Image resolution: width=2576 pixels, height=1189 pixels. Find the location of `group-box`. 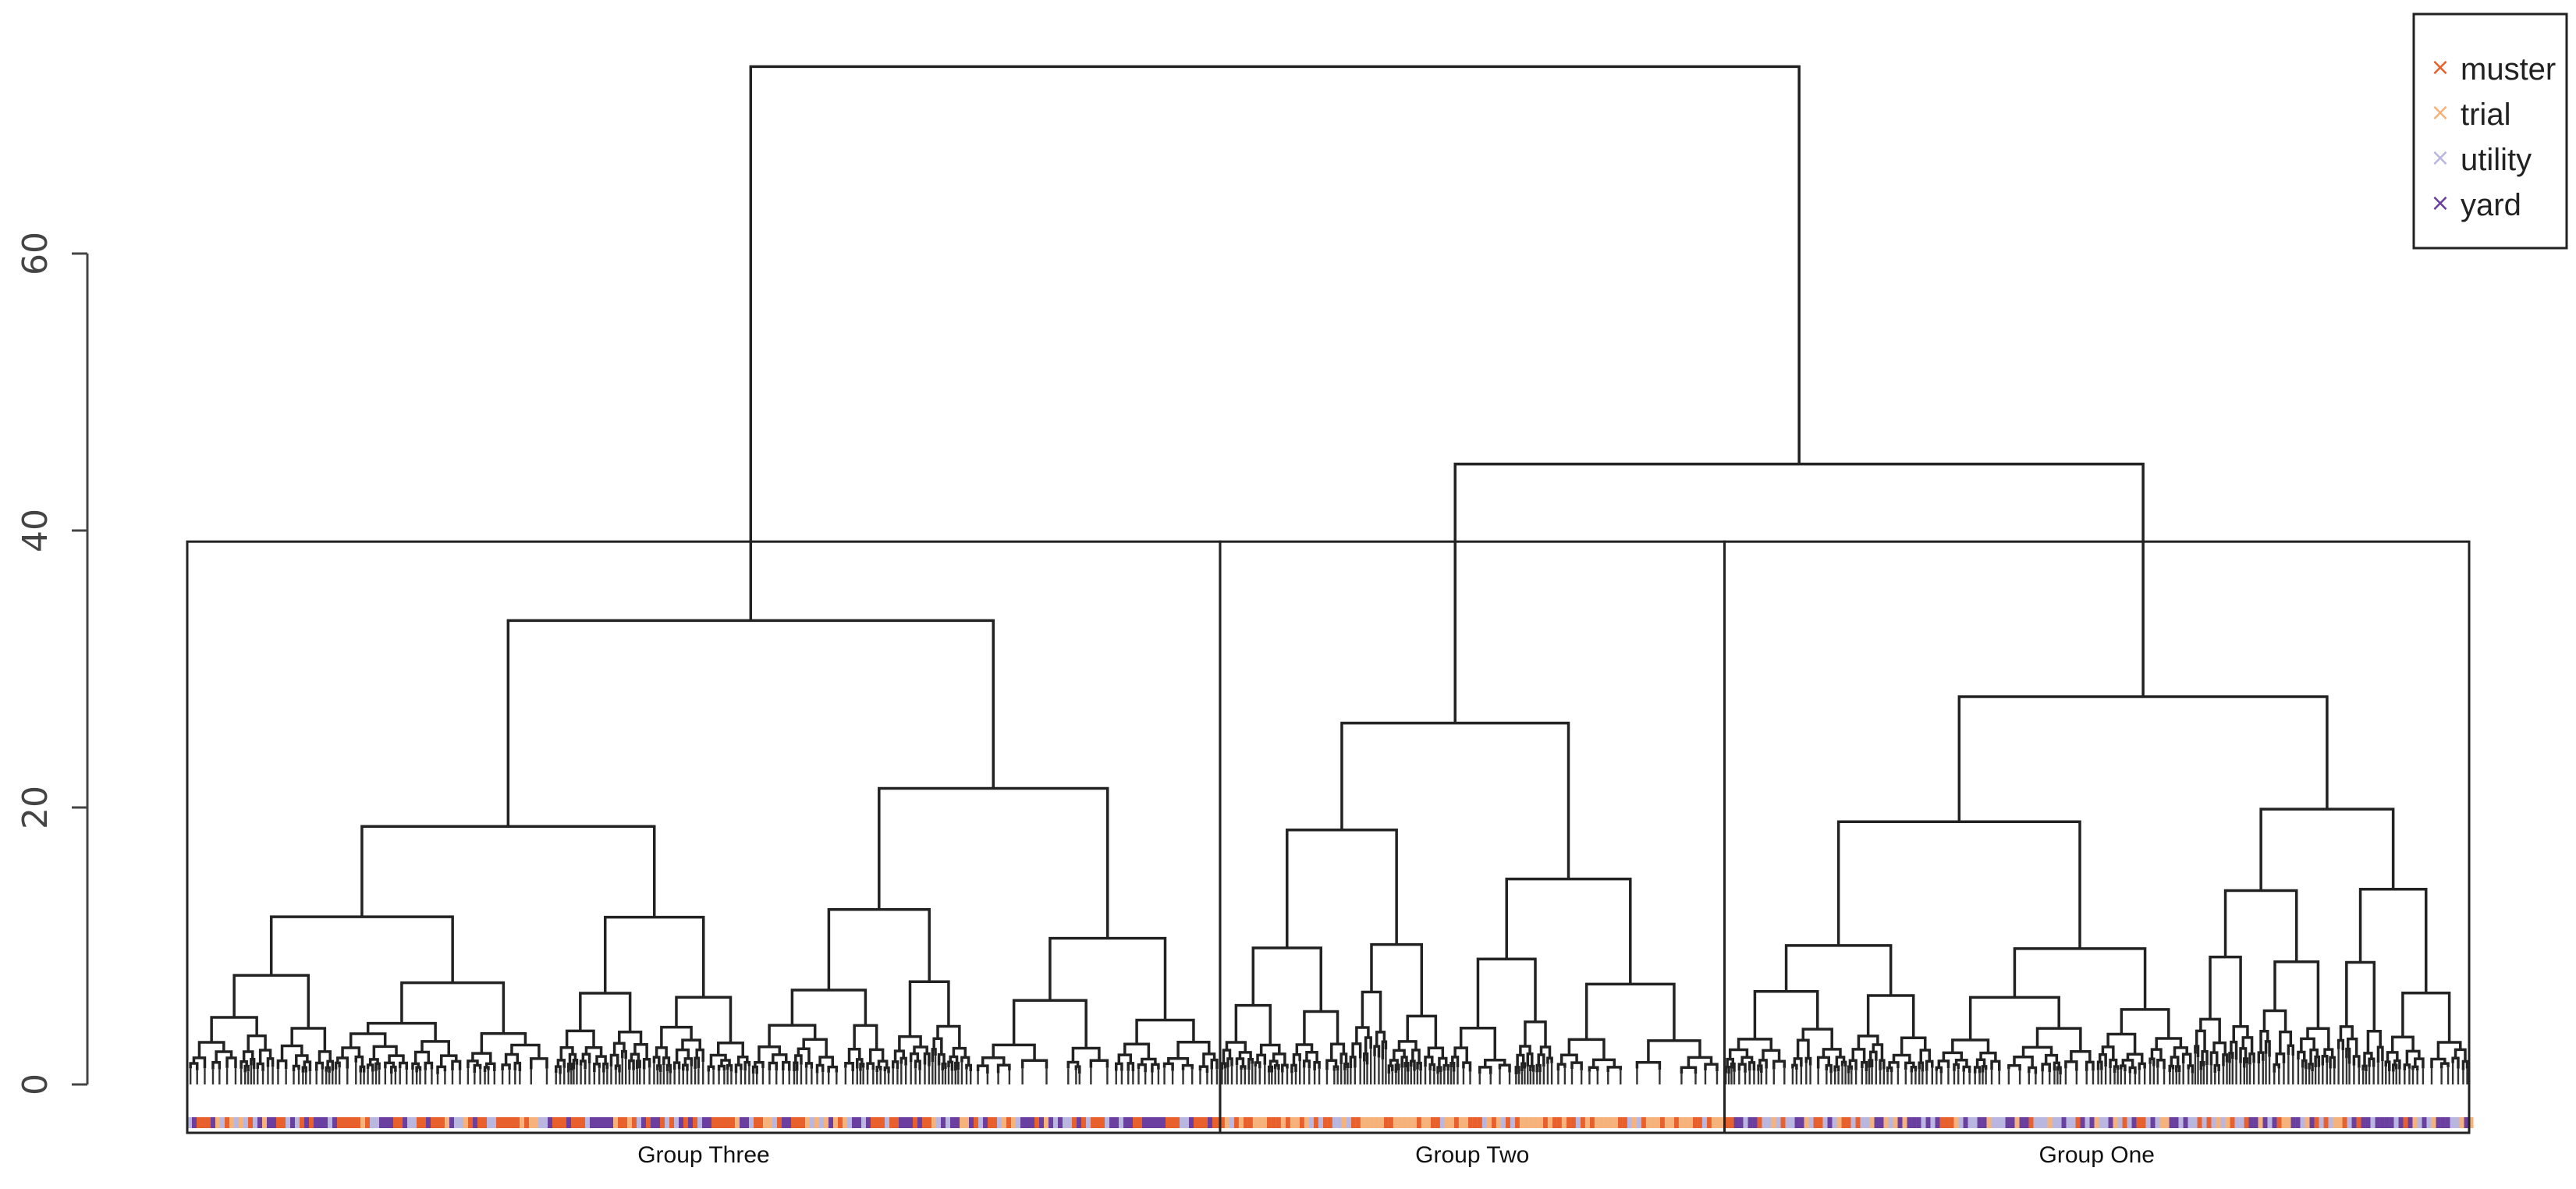

group-box is located at coordinates (2097, 837).